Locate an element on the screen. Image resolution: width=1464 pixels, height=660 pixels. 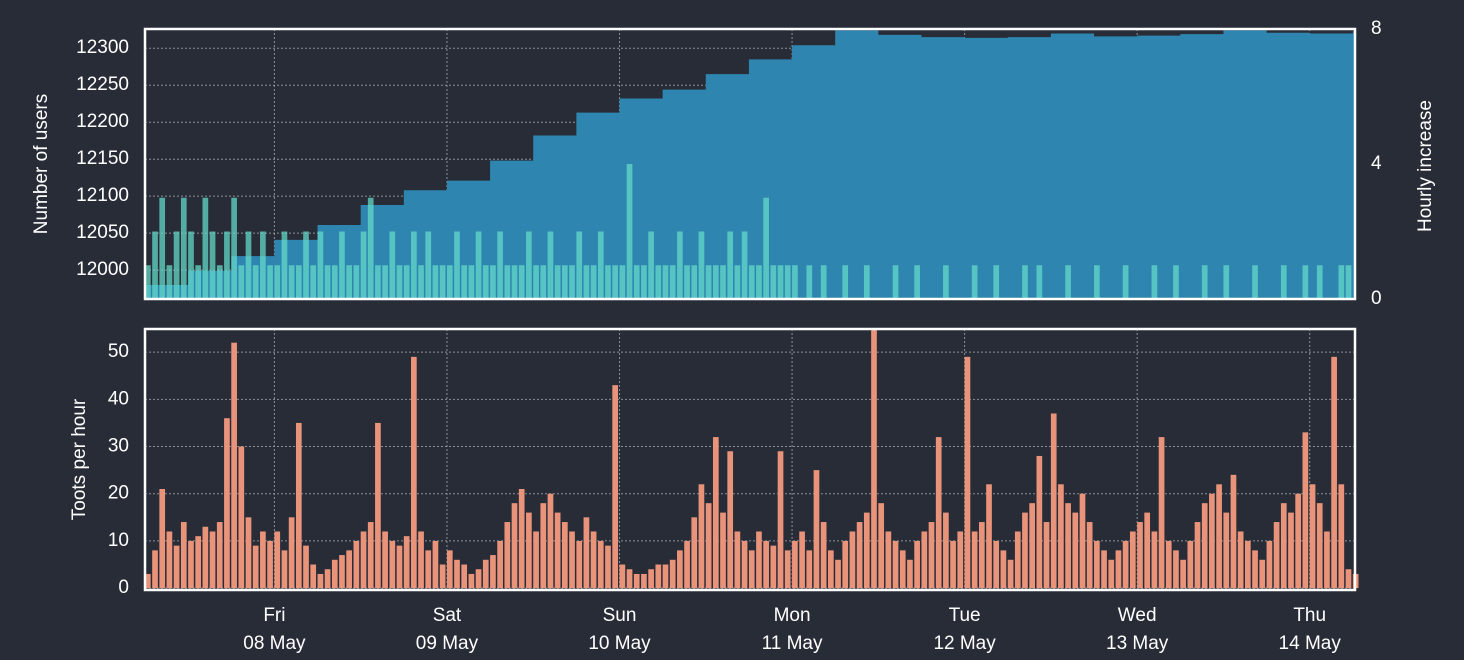
y-tick-label: 12300 is located at coordinates (102, 47).